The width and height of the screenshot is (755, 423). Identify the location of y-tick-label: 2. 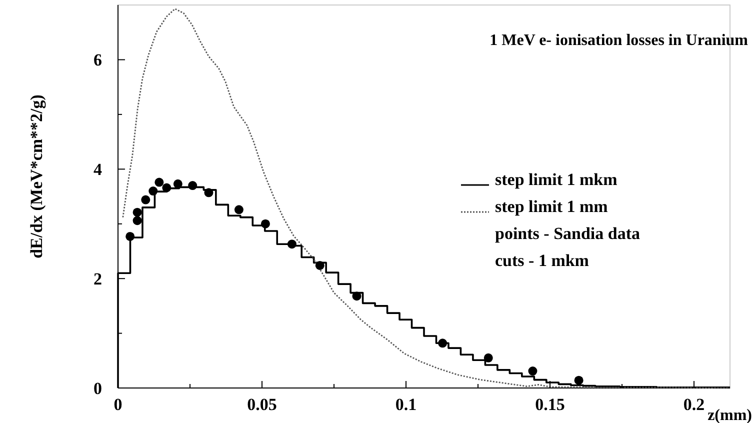
(98, 279).